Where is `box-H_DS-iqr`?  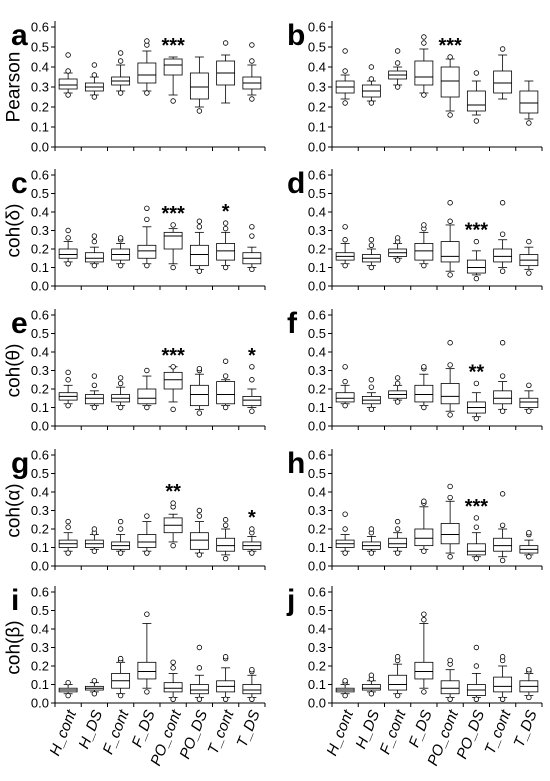
box-H_DS-iqr is located at coordinates (371, 687).